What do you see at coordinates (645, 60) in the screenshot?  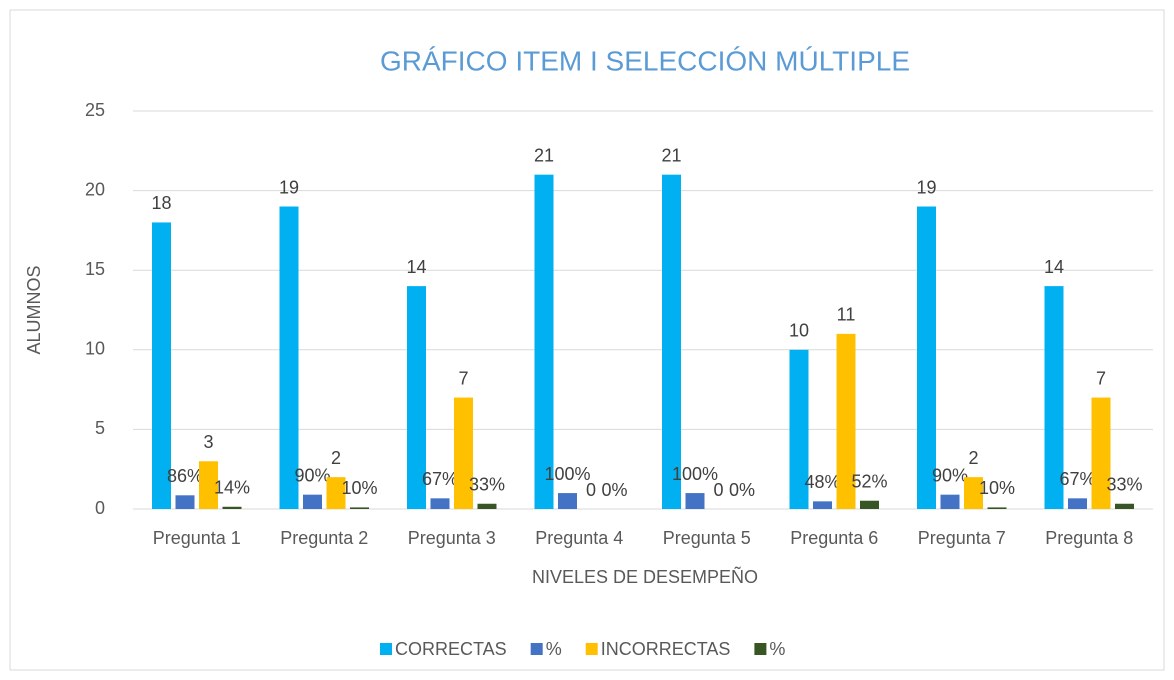 I see `chart-title: GRÁFICO ITEM I SELECCIÓN MÚLTIPLE` at bounding box center [645, 60].